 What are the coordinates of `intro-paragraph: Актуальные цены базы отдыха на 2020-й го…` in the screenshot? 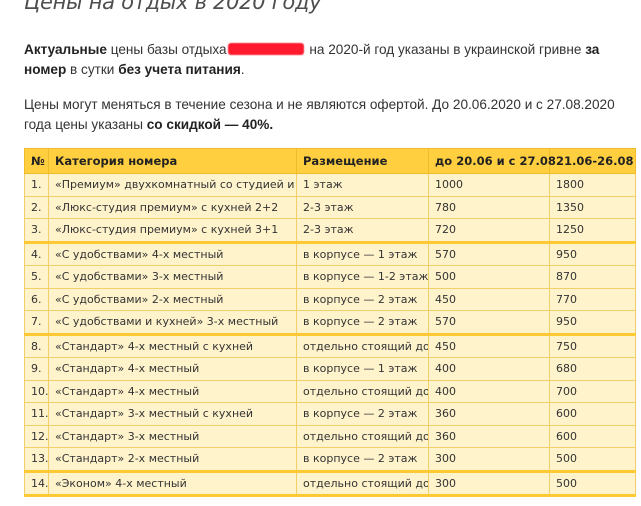 It's located at (330, 60).